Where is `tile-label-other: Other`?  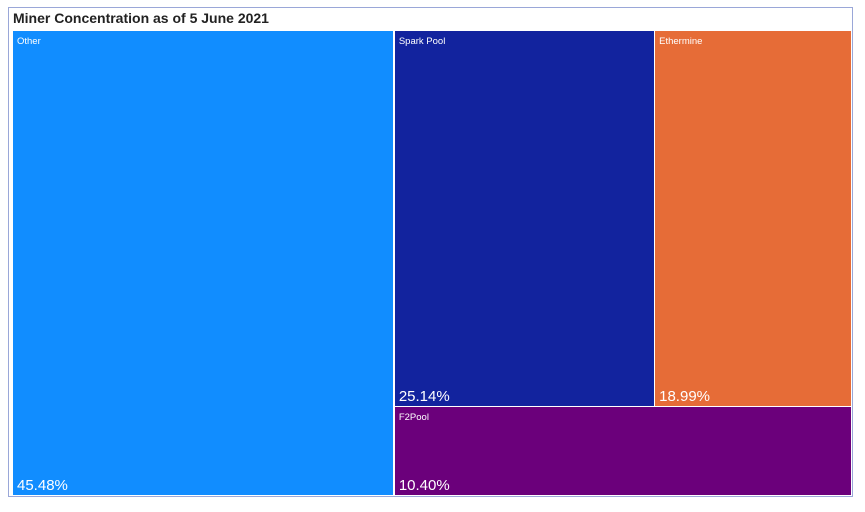 tile-label-other: Other is located at coordinates (29, 41).